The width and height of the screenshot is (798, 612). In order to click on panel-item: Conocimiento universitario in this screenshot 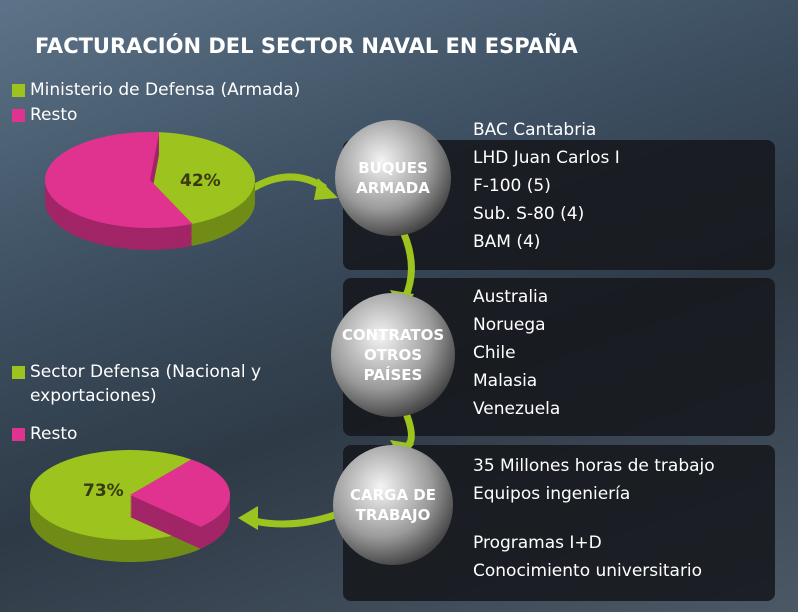, I will do `click(588, 571)`.